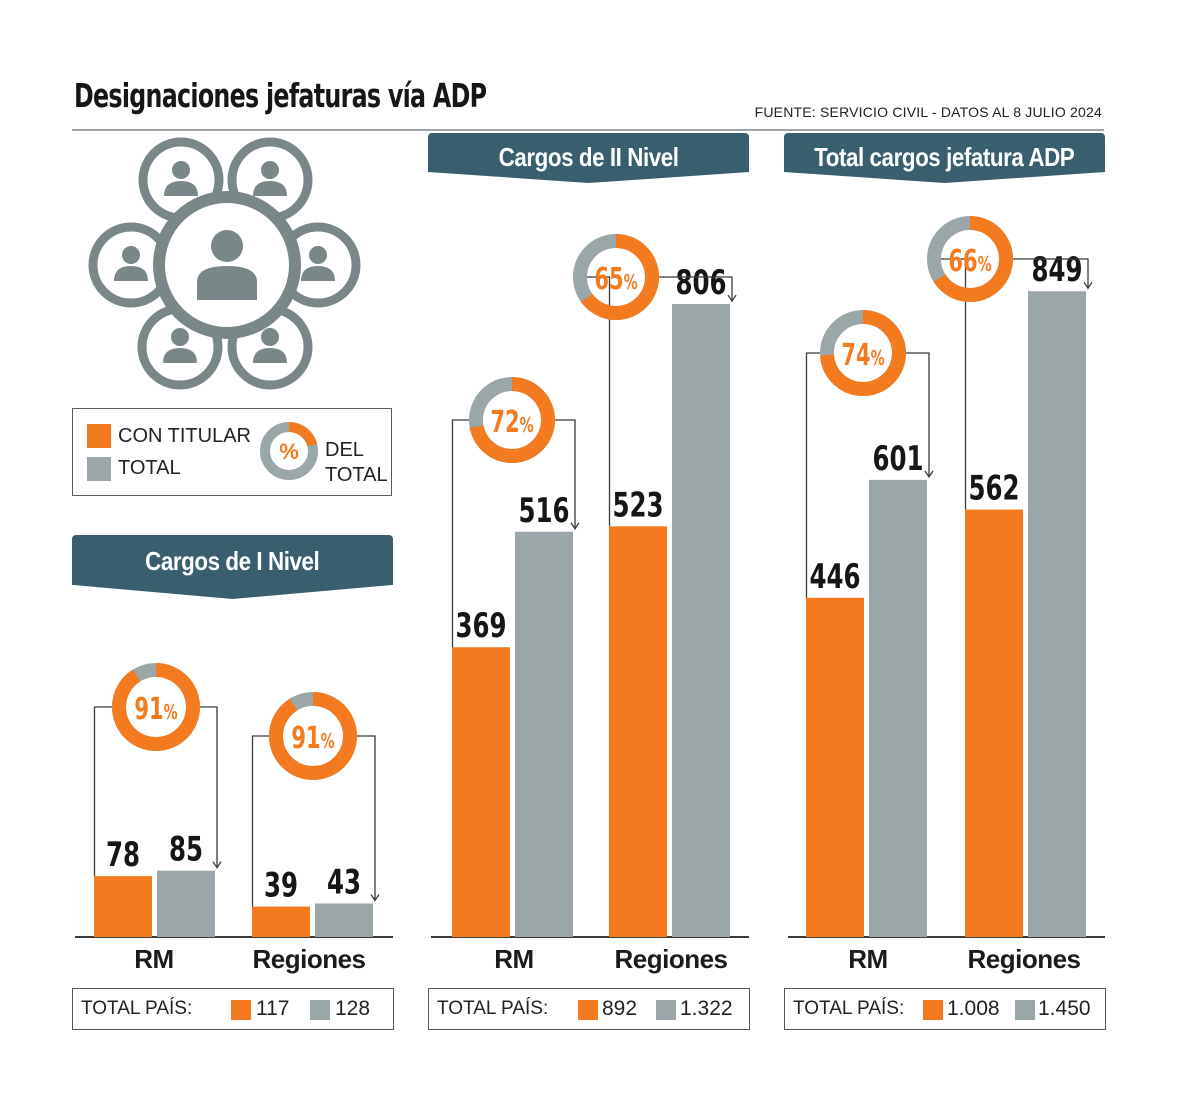 The image size is (1200, 1093). I want to click on total-pais-total: 1.322, so click(706, 1008).